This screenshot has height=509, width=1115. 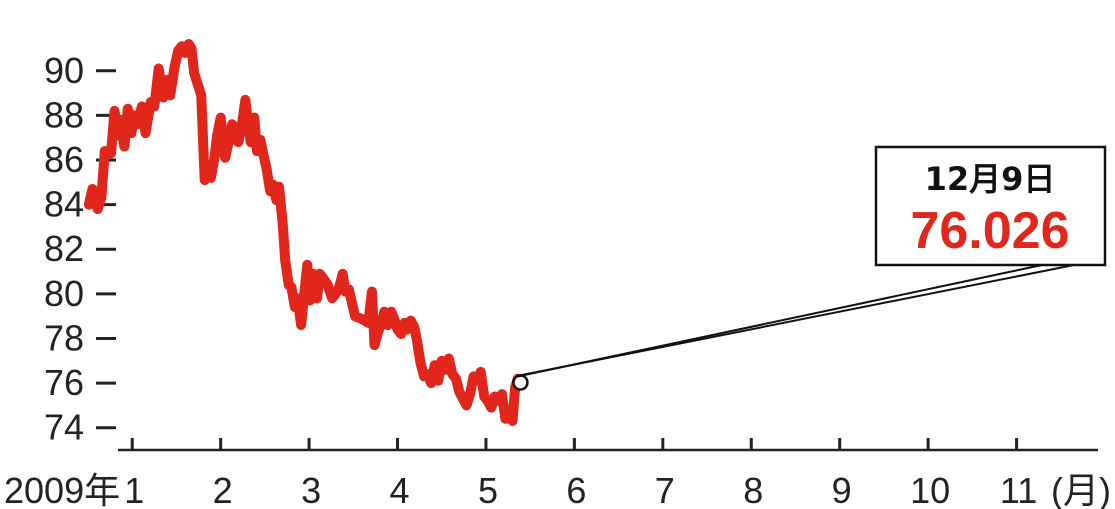 What do you see at coordinates (311, 489) in the screenshot?
I see `x-tick-label: 3` at bounding box center [311, 489].